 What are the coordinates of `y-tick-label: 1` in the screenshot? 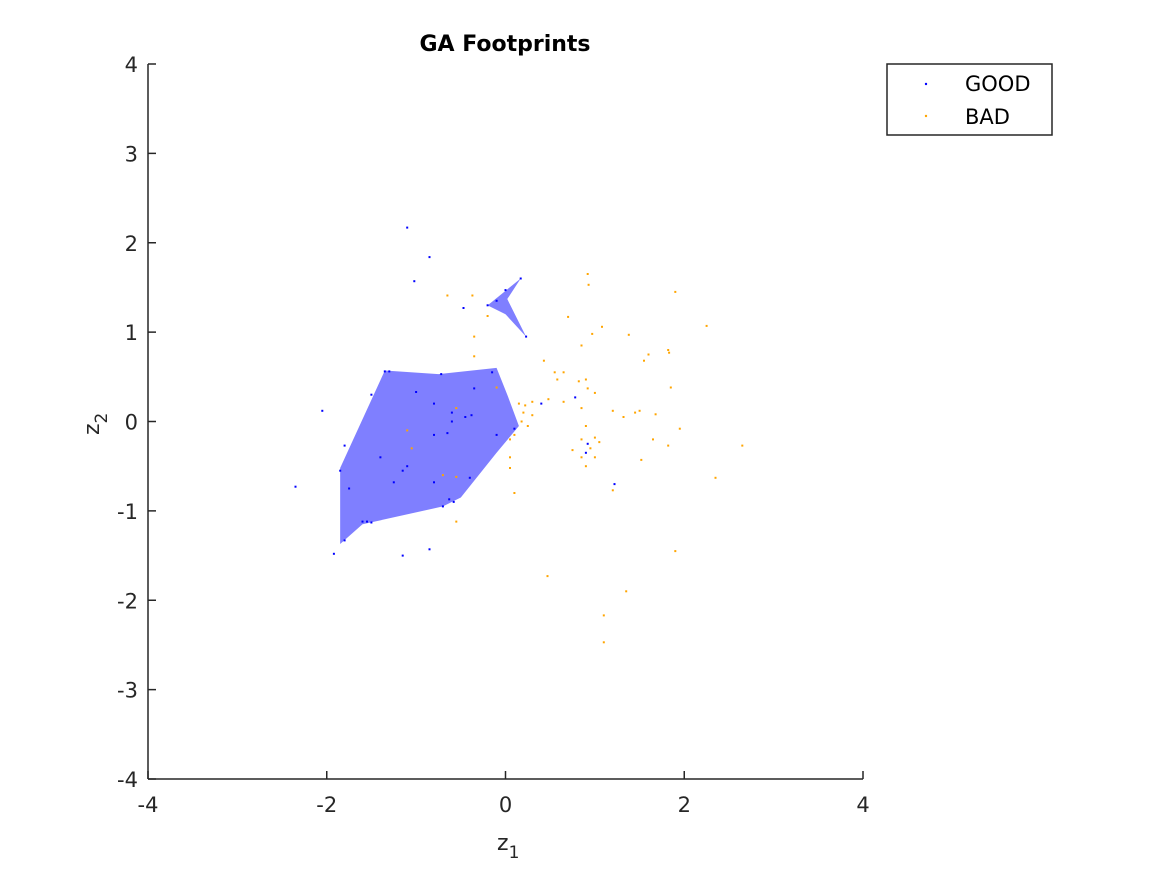 It's located at (131, 333).